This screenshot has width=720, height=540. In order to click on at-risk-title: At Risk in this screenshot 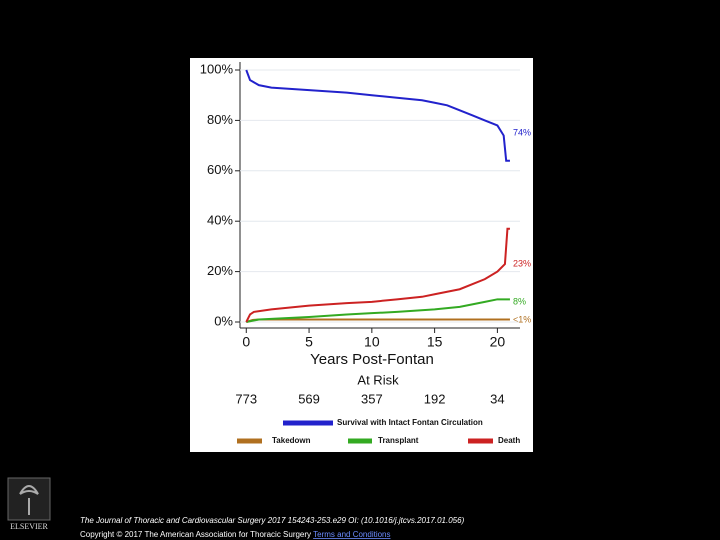, I will do `click(378, 379)`.